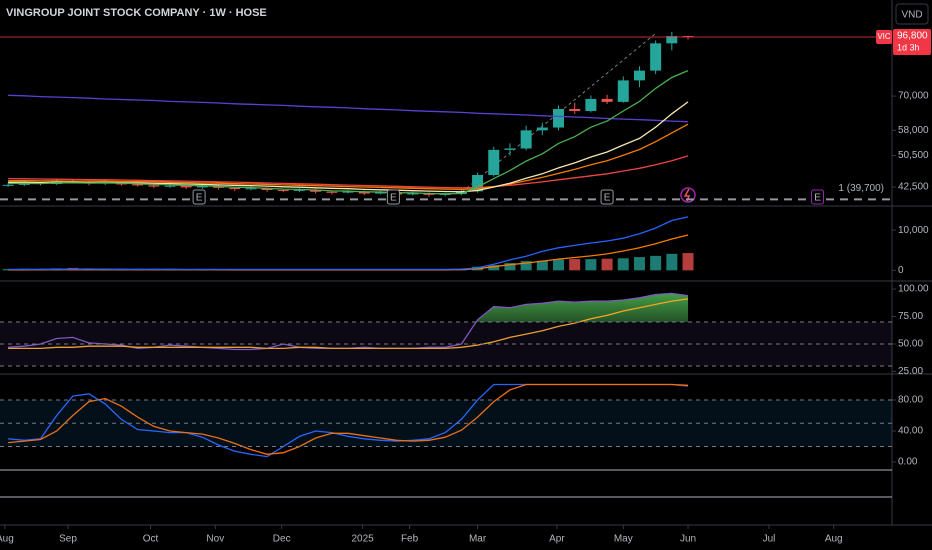 The height and width of the screenshot is (550, 932). What do you see at coordinates (913, 130) in the screenshot?
I see `y-tick-label: 58,000` at bounding box center [913, 130].